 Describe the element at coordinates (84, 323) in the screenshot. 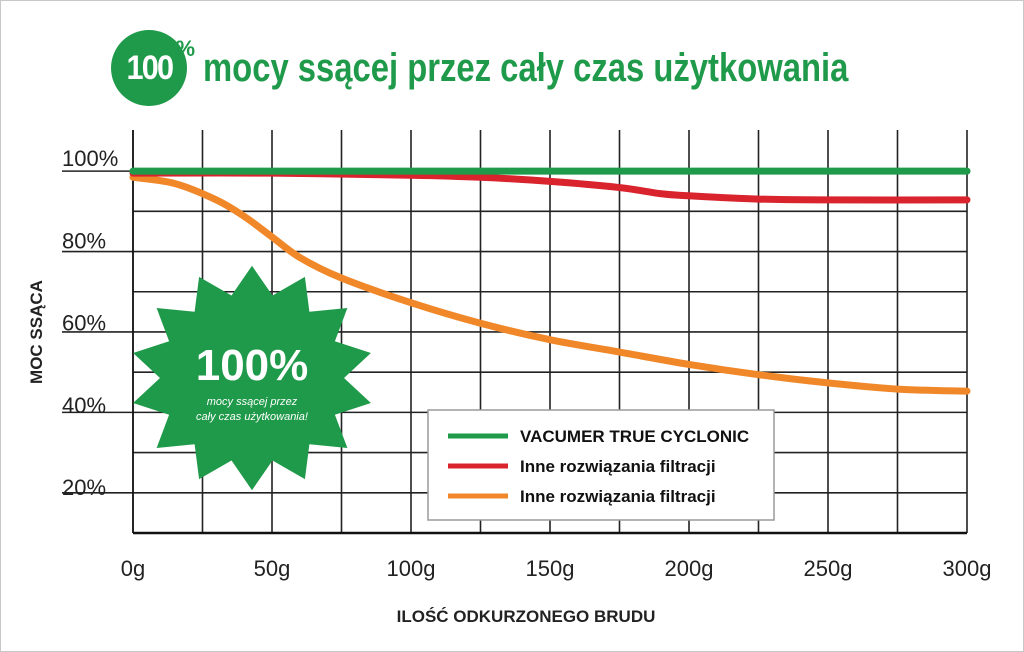

I see `y-tick-label: 60%` at that location.